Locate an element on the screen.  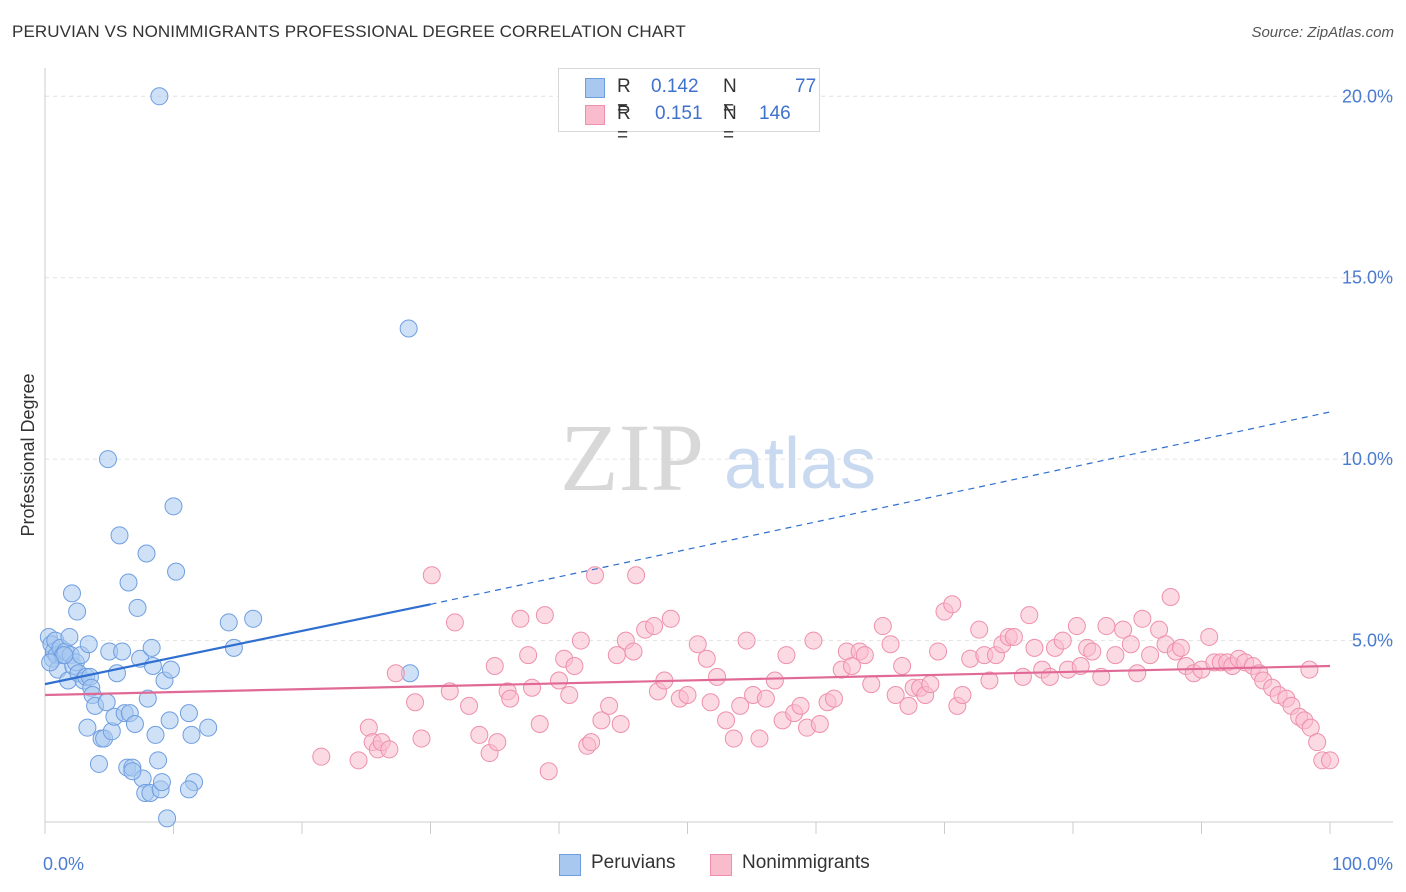
y-tick-label: 5.0% is located at coordinates (1372, 641).